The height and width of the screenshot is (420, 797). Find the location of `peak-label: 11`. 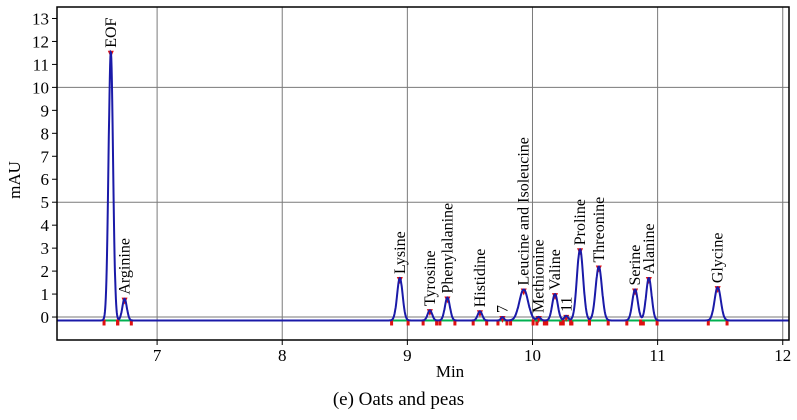

peak-label: 11 is located at coordinates (566, 303).